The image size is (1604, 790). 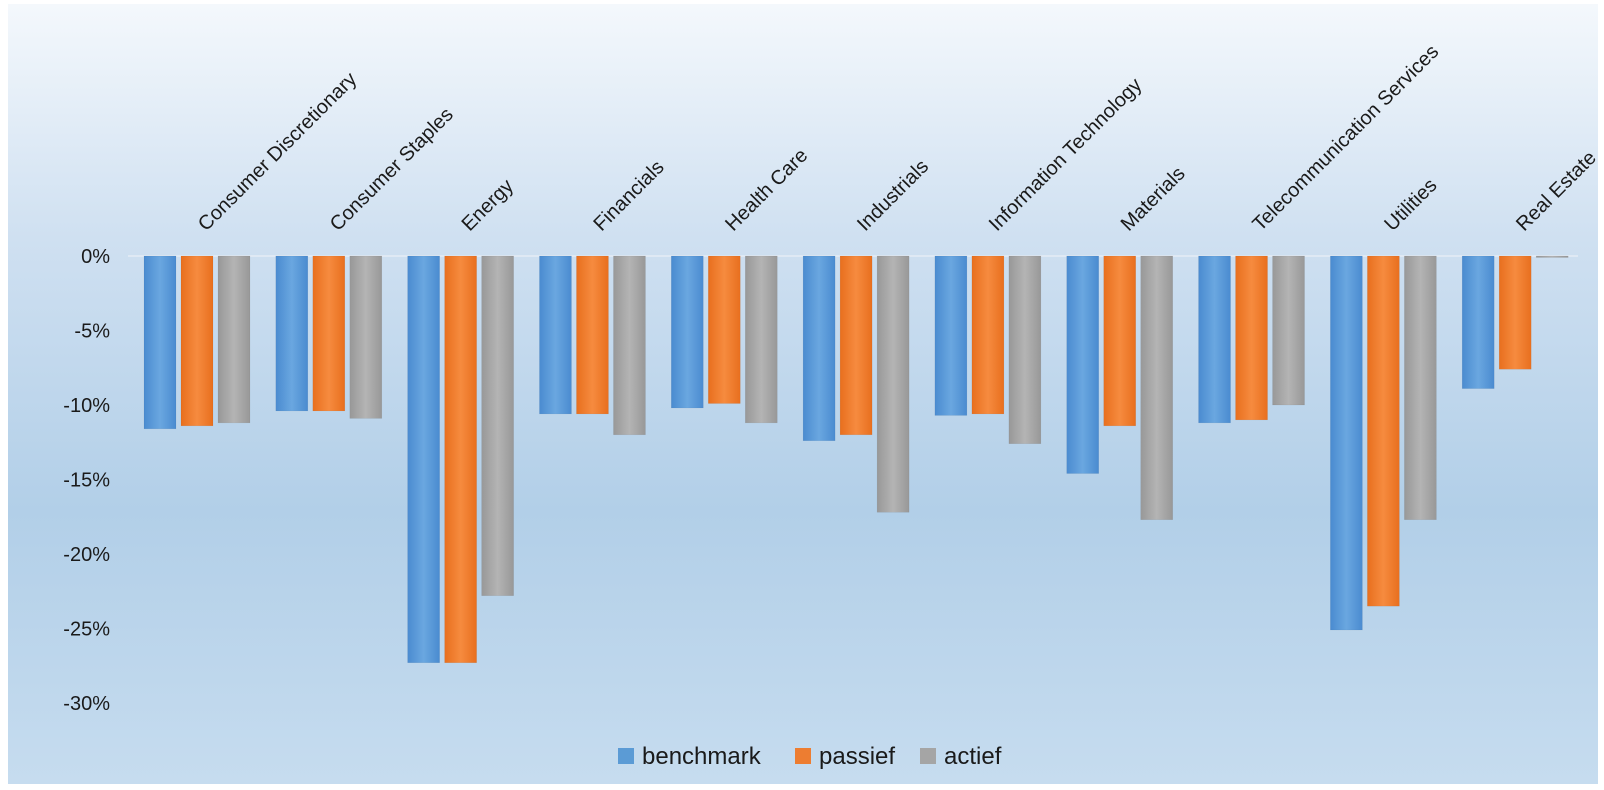 I want to click on y-tick-label: -5%, so click(x=92, y=332).